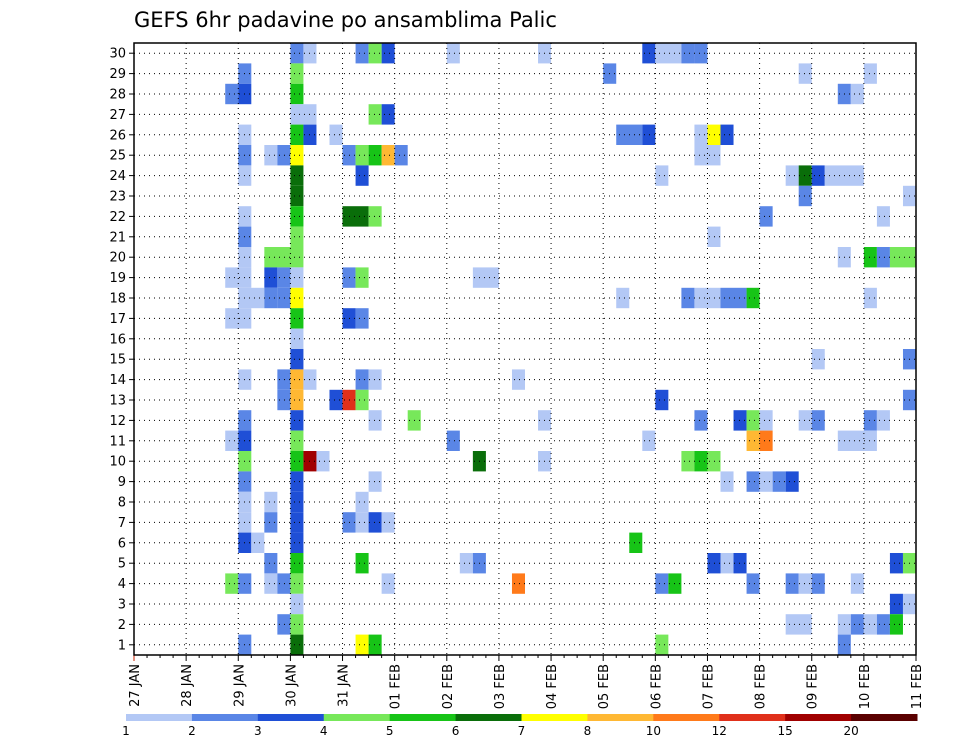 The height and width of the screenshot is (742, 960). Describe the element at coordinates (324, 731) in the screenshot. I see `legend-label: 4` at that location.